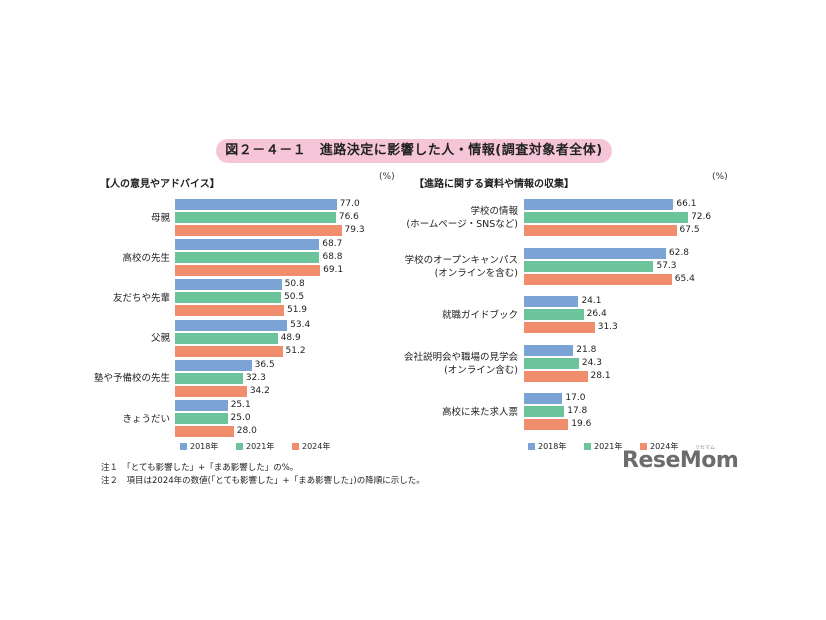  I want to click on value-label: 50.5, so click(294, 297).